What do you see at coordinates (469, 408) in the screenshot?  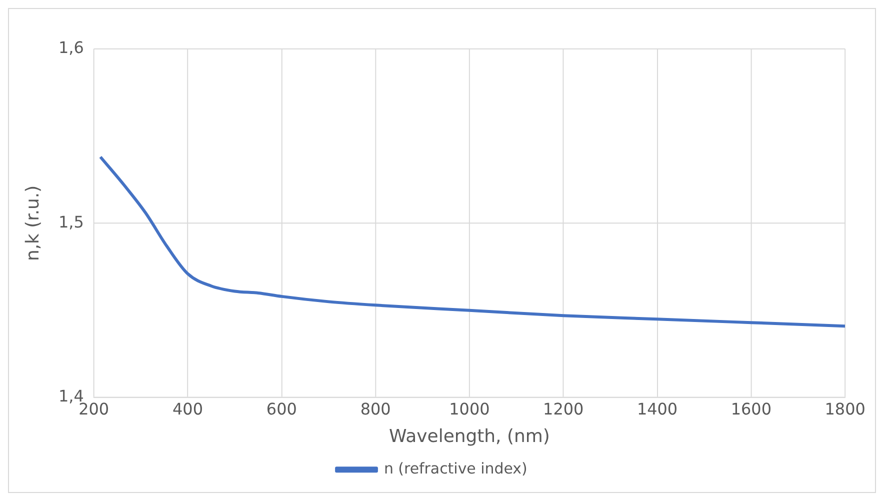 I see `x-tick-label: 1000` at bounding box center [469, 408].